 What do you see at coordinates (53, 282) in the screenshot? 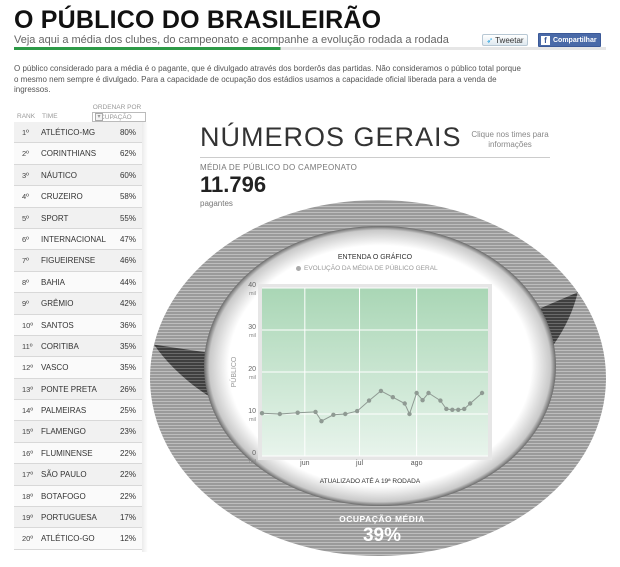
I see `ranking-team: BAHIA` at bounding box center [53, 282].